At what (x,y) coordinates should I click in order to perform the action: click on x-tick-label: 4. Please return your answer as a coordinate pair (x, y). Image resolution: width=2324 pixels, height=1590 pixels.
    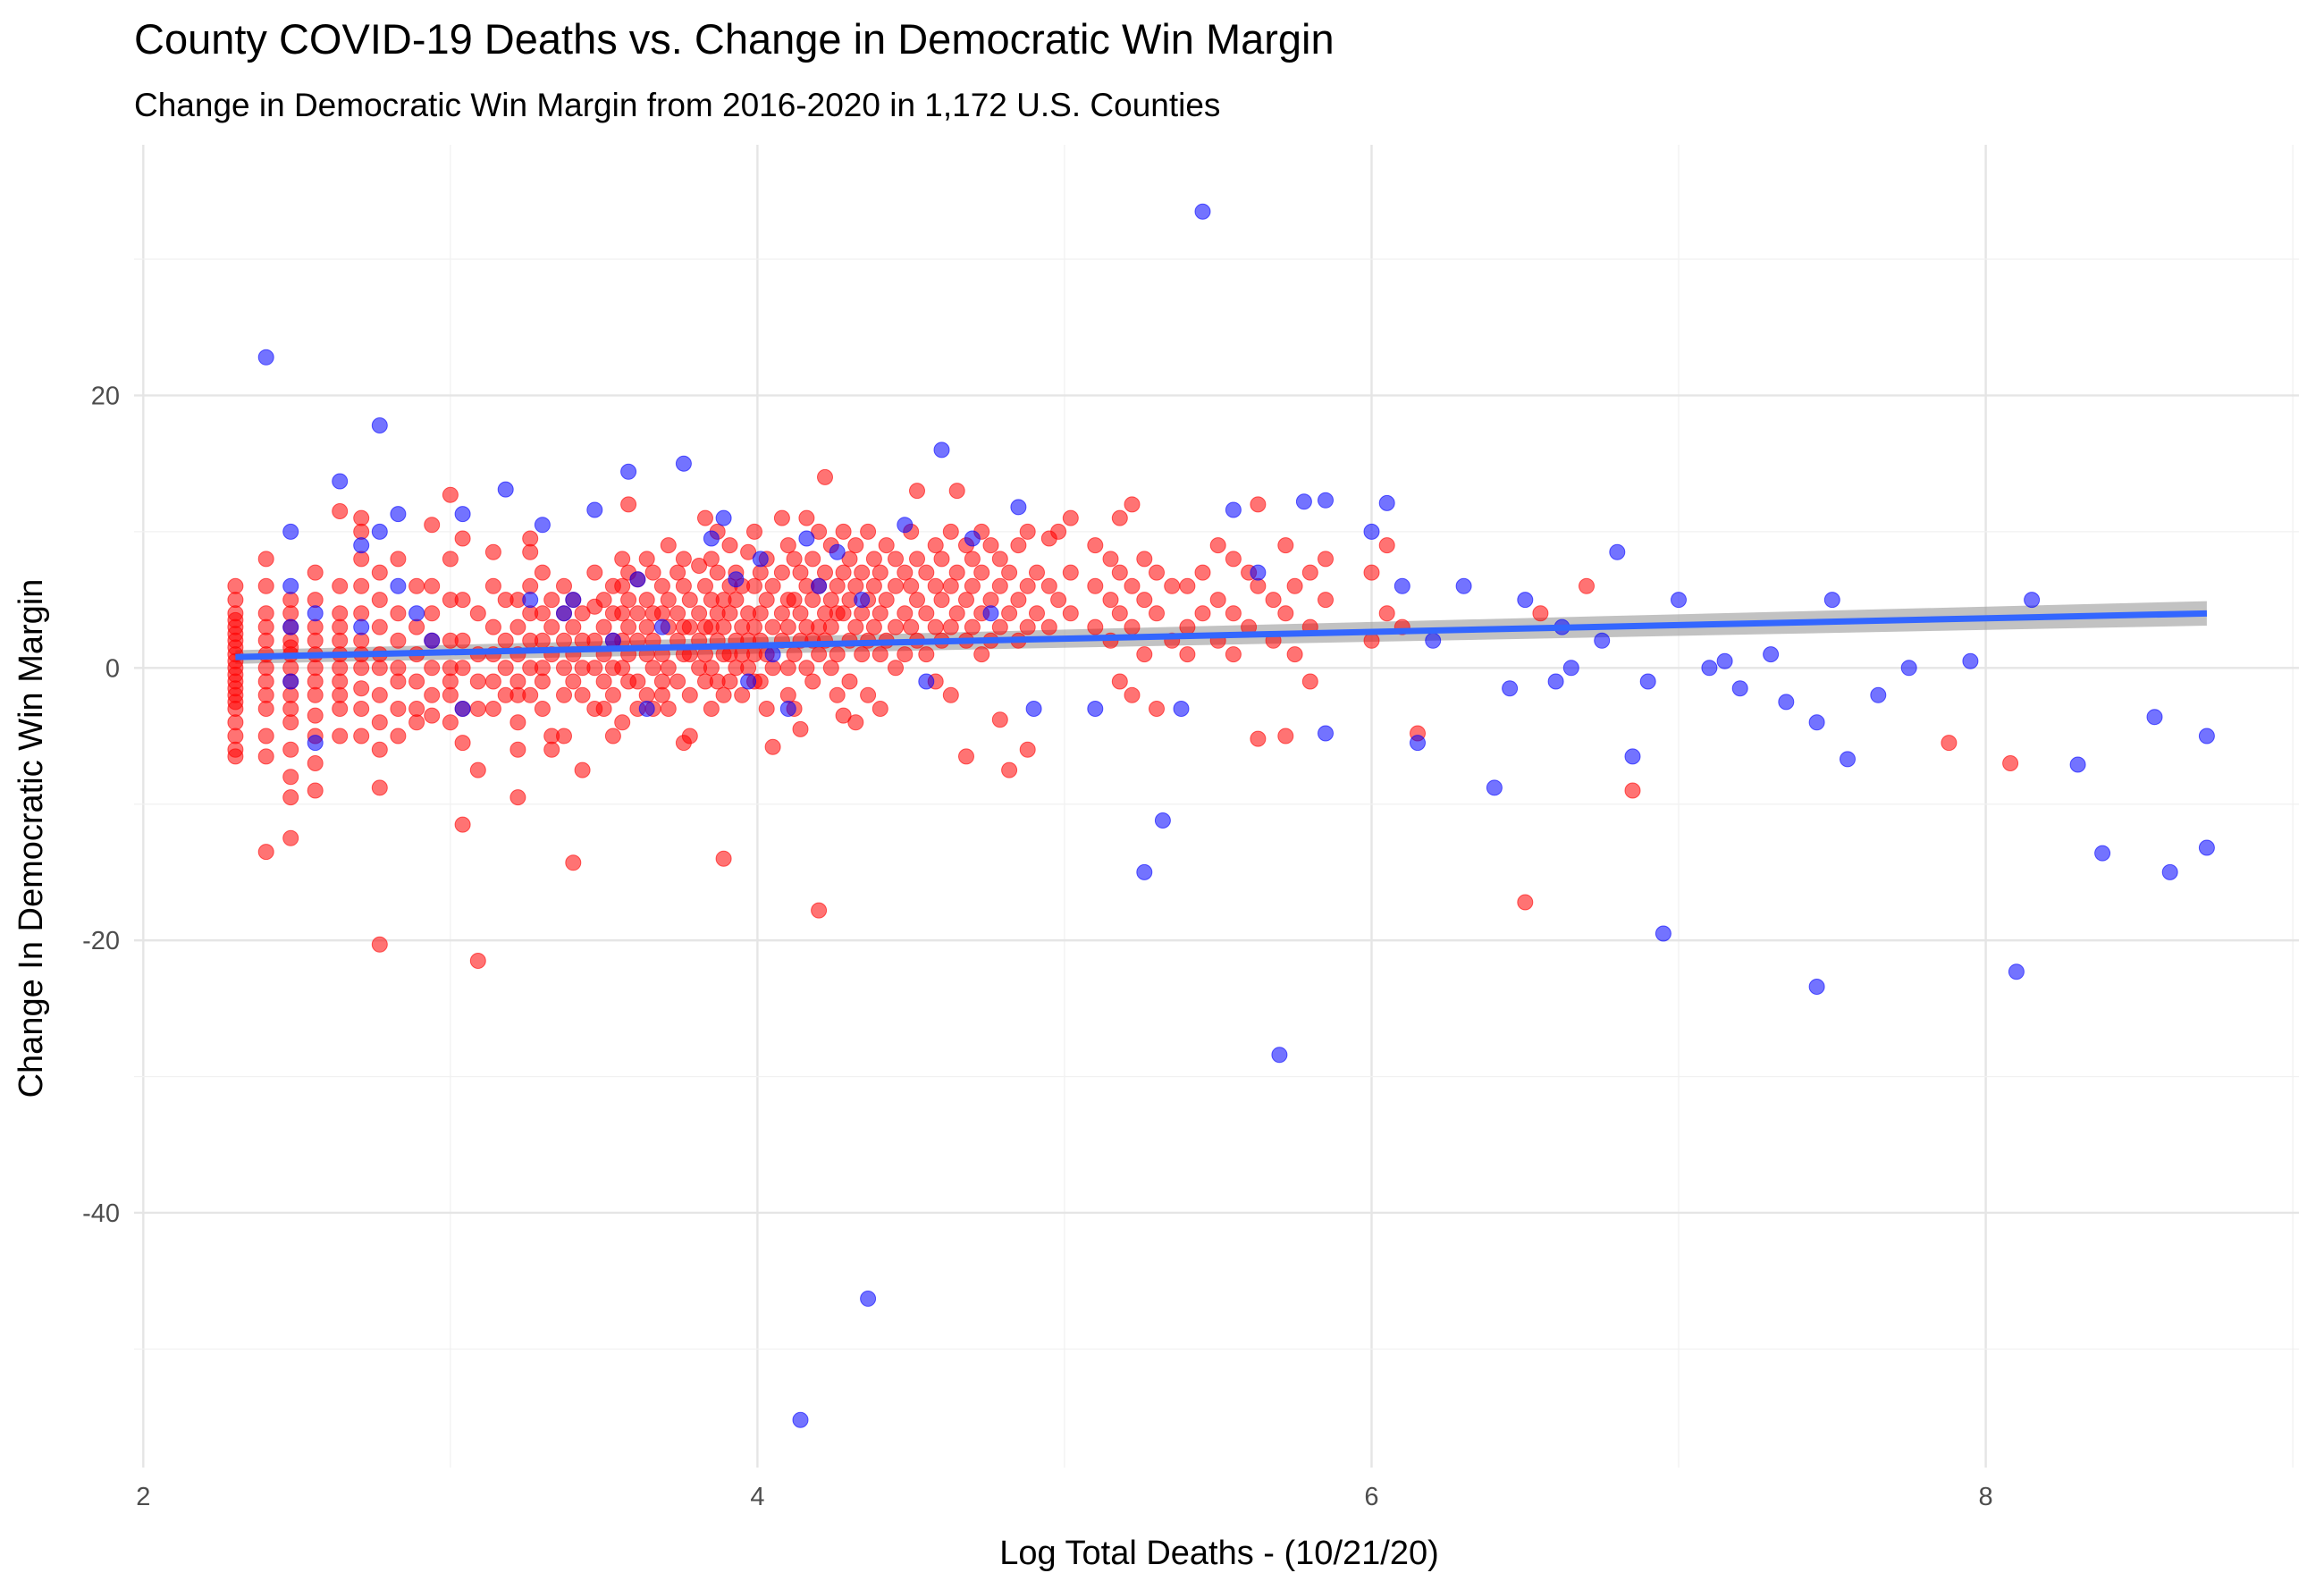
    Looking at the image, I should click on (757, 1497).